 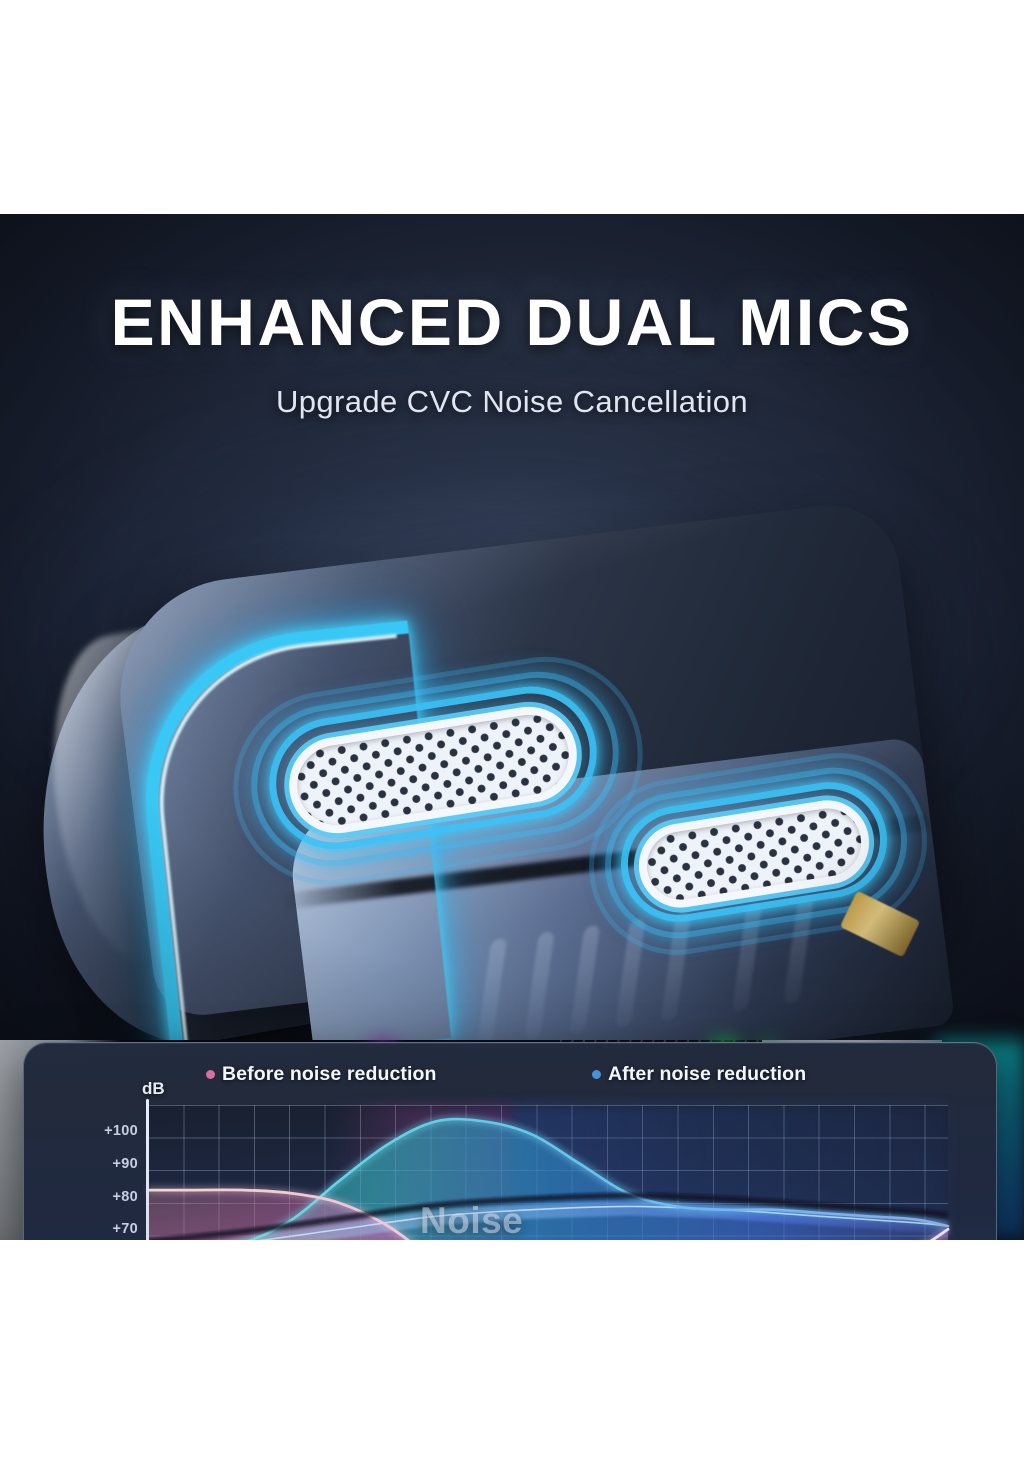 What do you see at coordinates (512, 322) in the screenshot?
I see `page-title: ENHANCED DUAL MICS` at bounding box center [512, 322].